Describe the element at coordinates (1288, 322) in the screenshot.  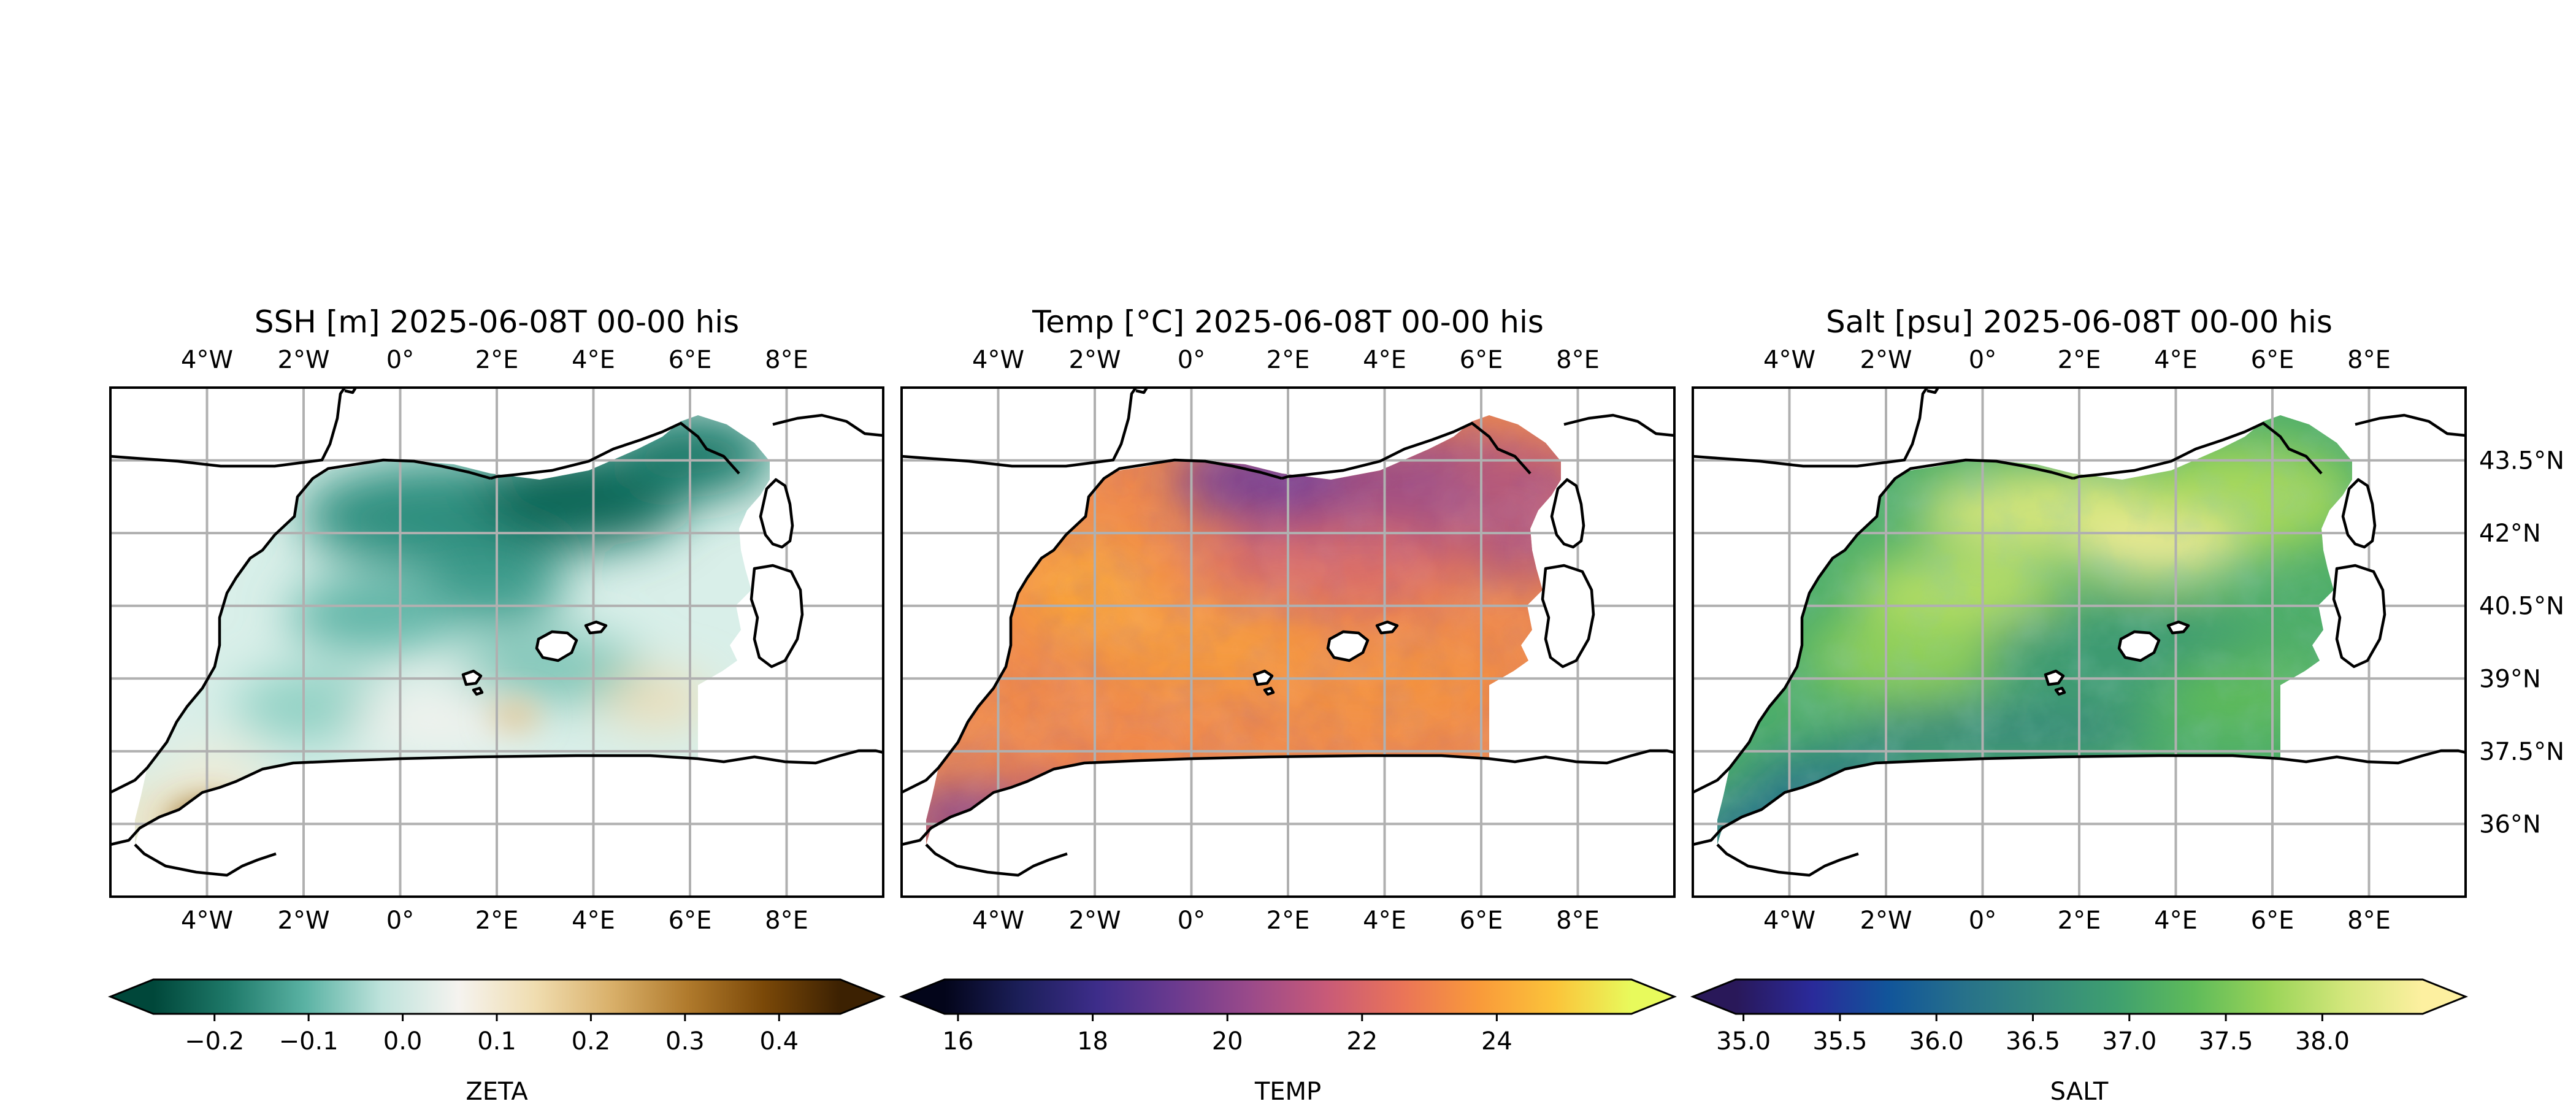
I see `panel-title: Temp [°C] 2025-06-08T 00-00 his` at that location.